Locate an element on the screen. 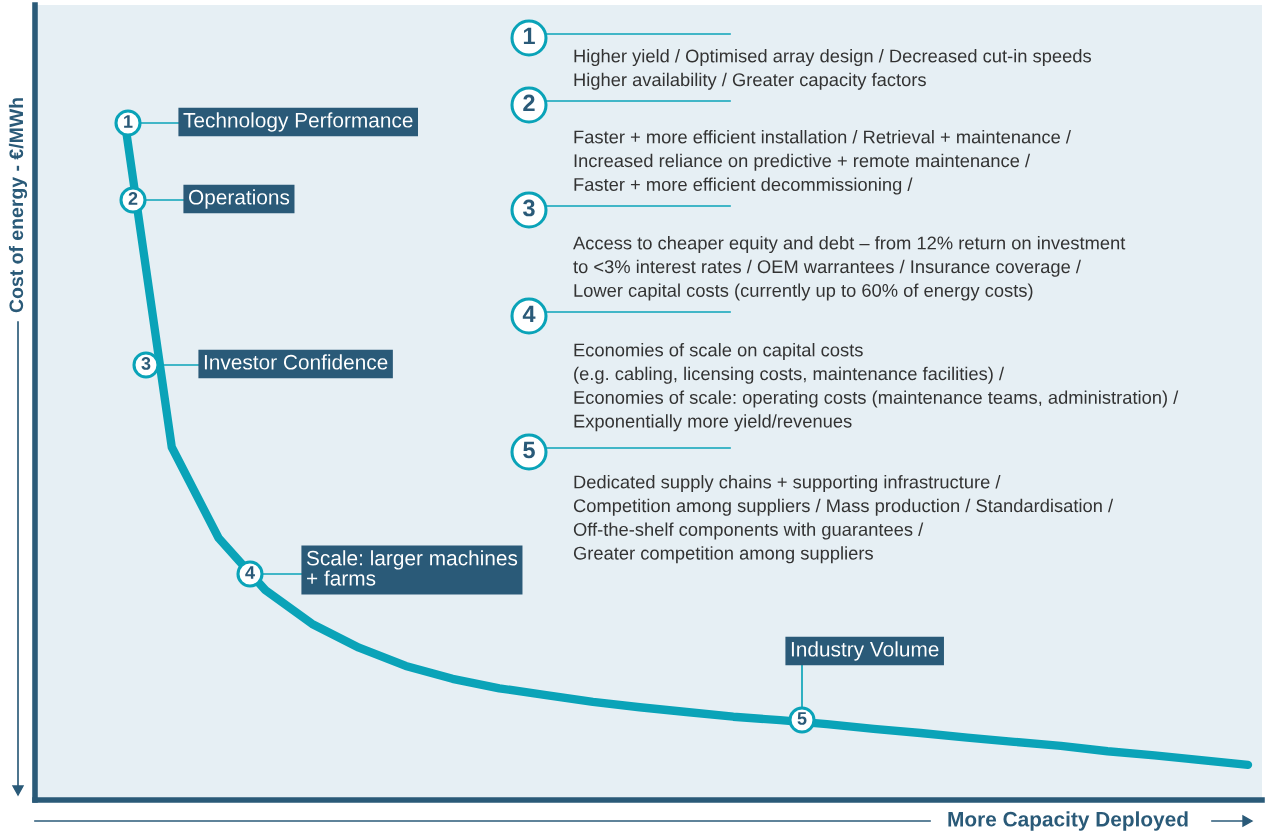 The height and width of the screenshot is (837, 1266). annotation: 1 is located at coordinates (128, 121).